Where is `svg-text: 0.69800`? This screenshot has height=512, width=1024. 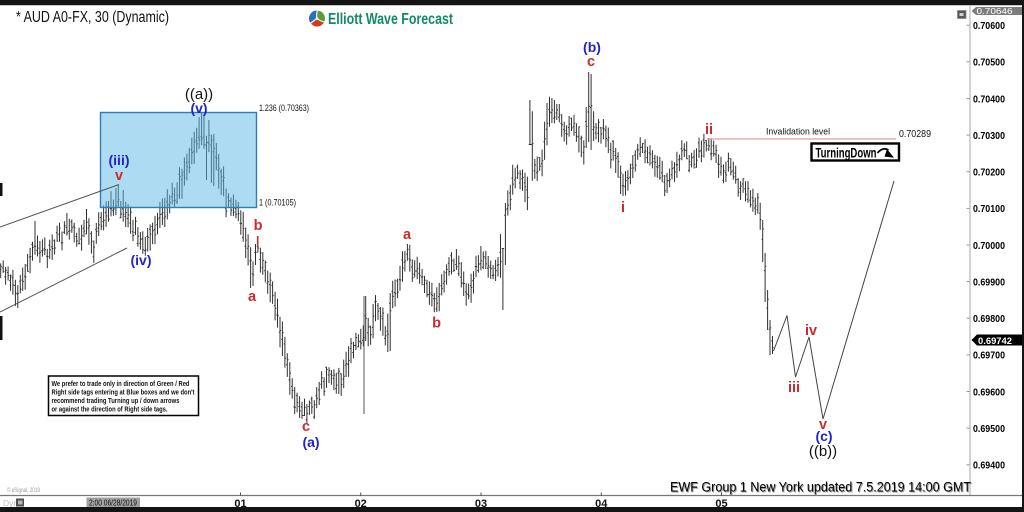 svg-text: 0.69800 is located at coordinates (989, 319).